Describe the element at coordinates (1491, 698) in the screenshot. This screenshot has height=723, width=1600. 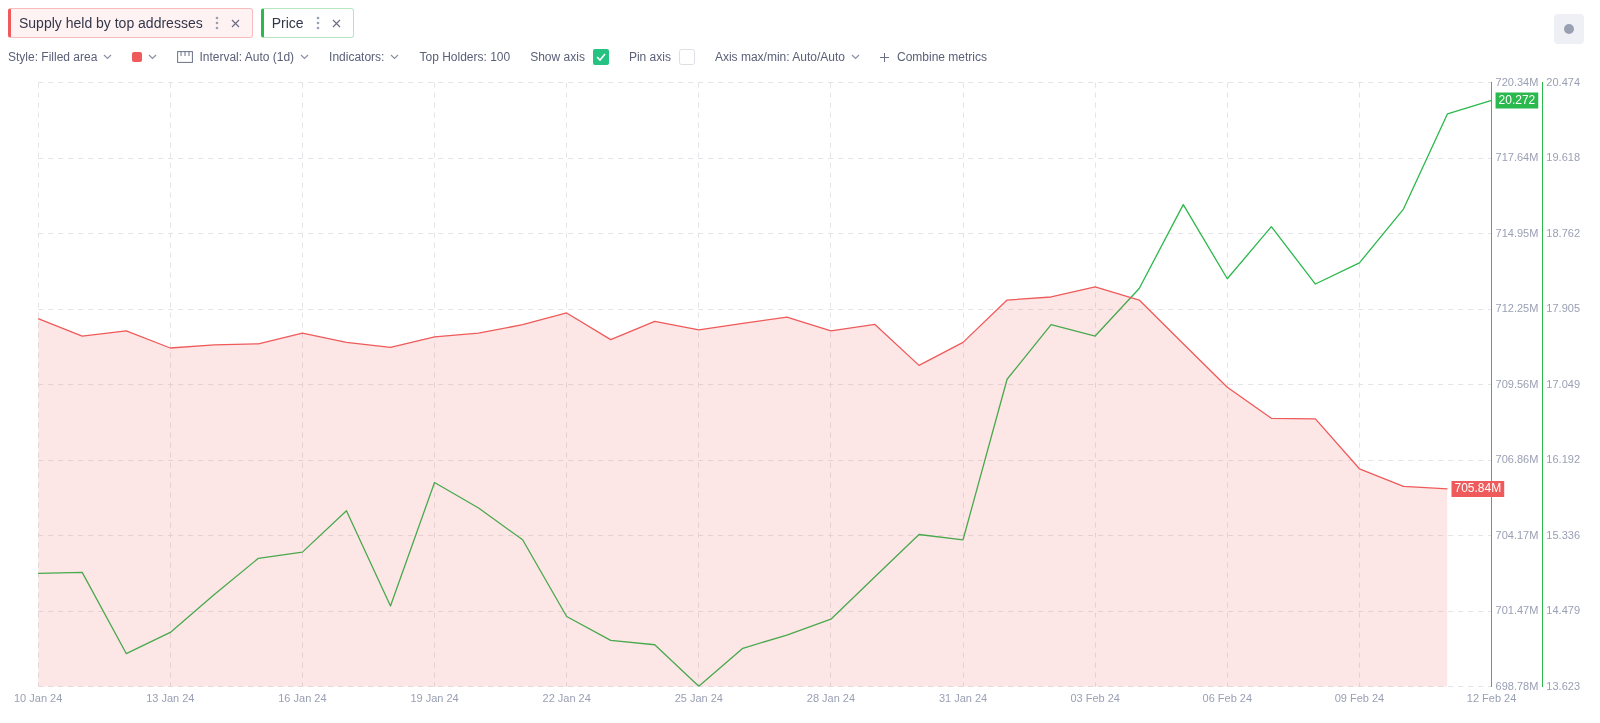
I see `x-tick-label: 12 Feb 24` at that location.